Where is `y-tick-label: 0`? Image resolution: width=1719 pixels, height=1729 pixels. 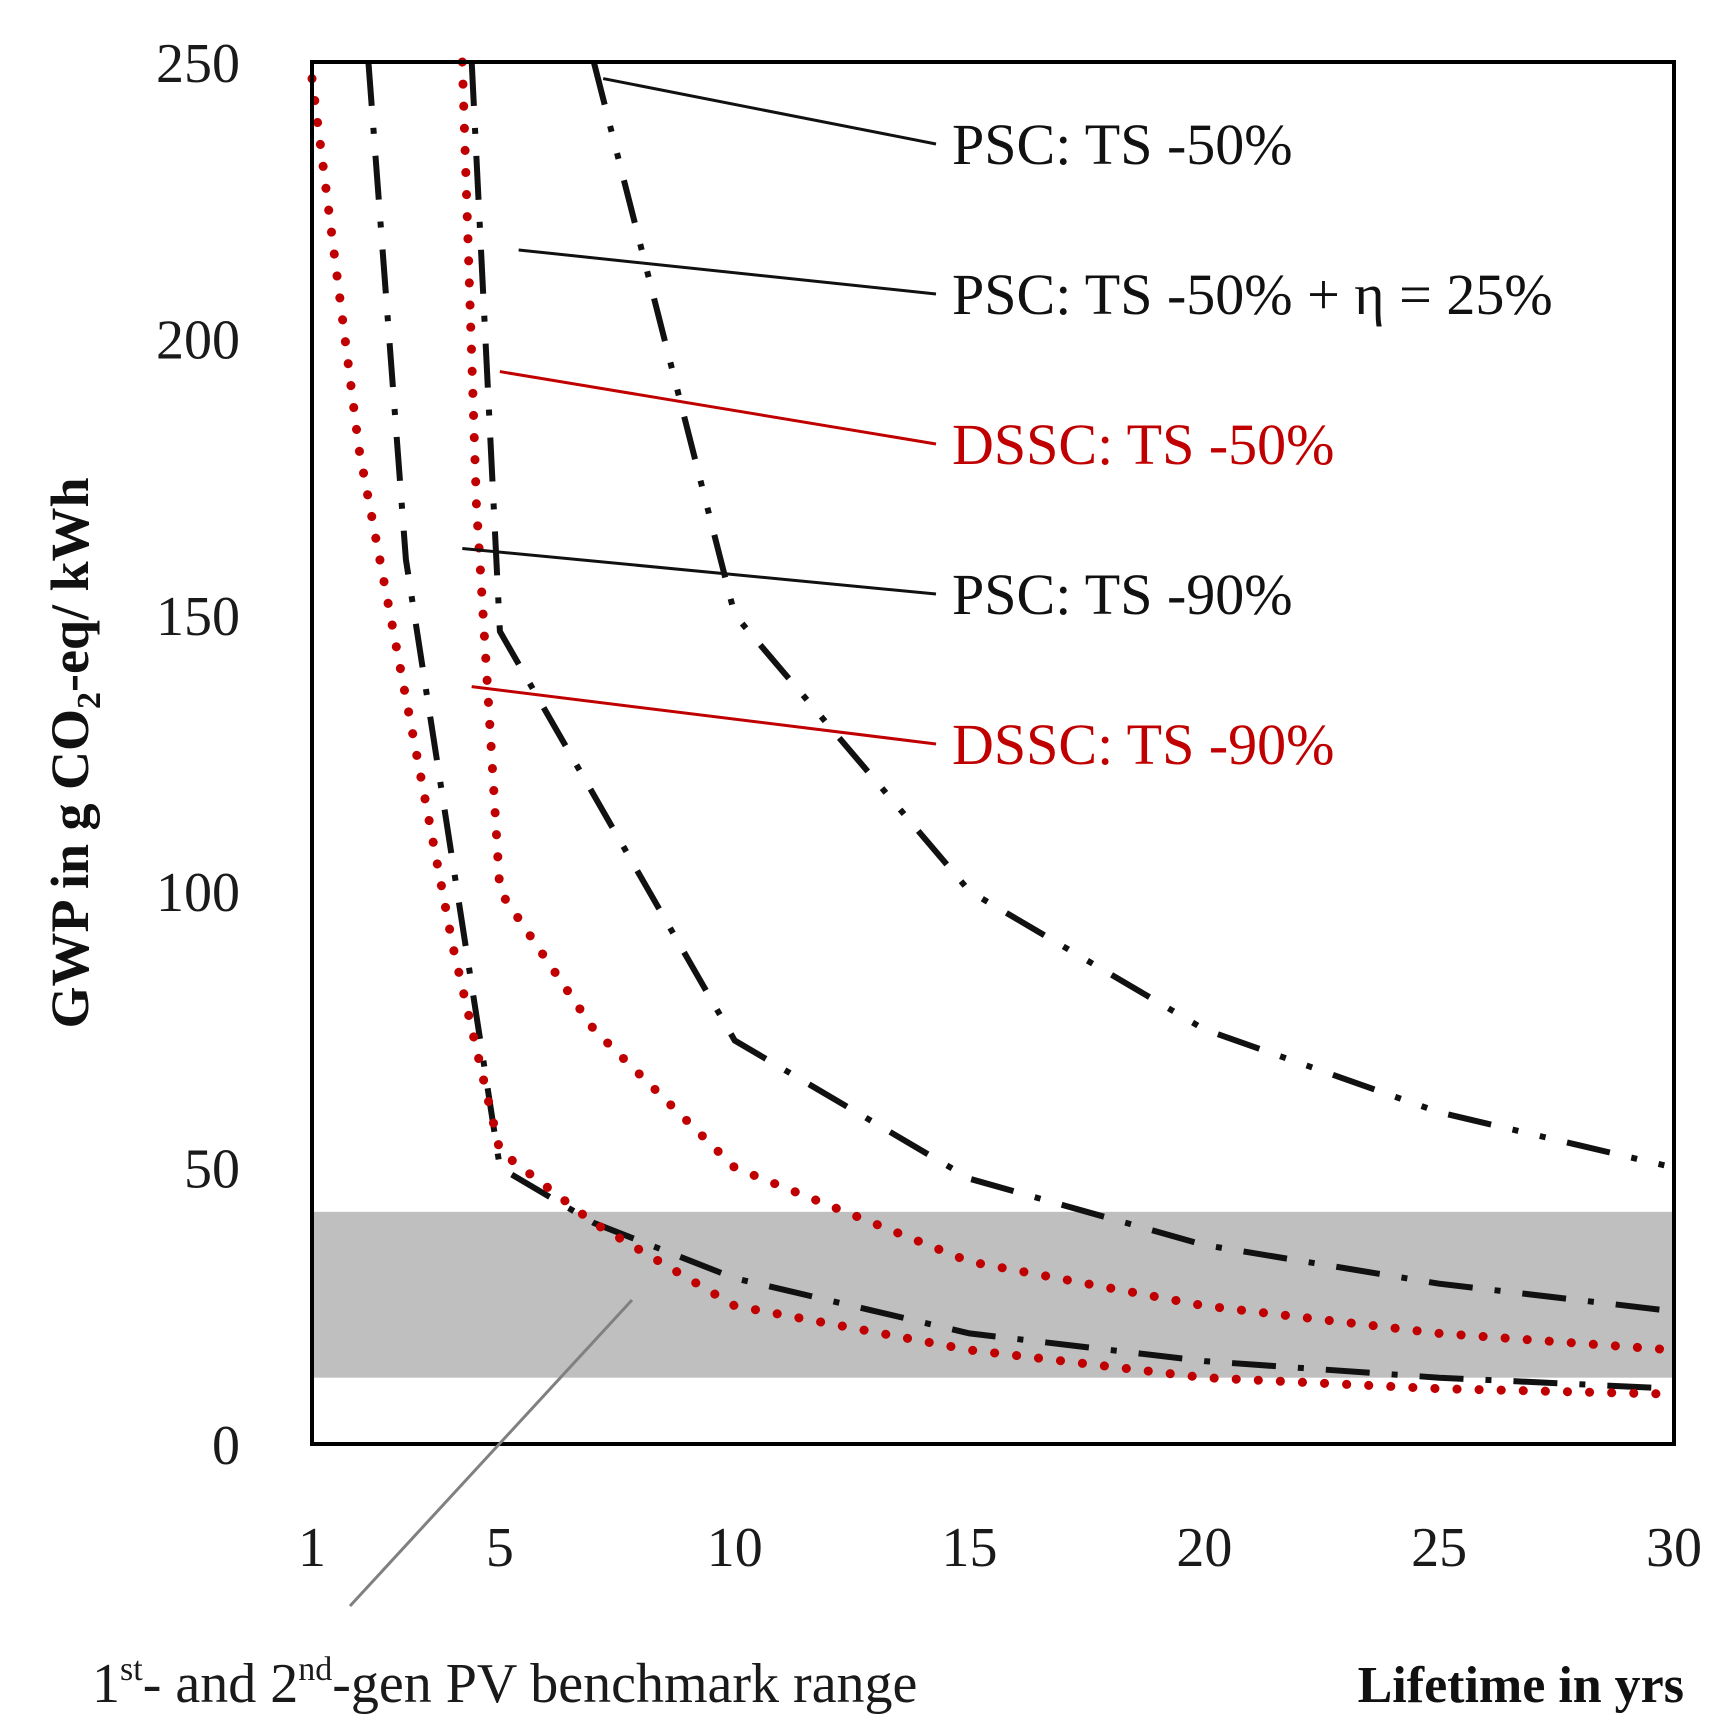 y-tick-label: 0 is located at coordinates (226, 1446).